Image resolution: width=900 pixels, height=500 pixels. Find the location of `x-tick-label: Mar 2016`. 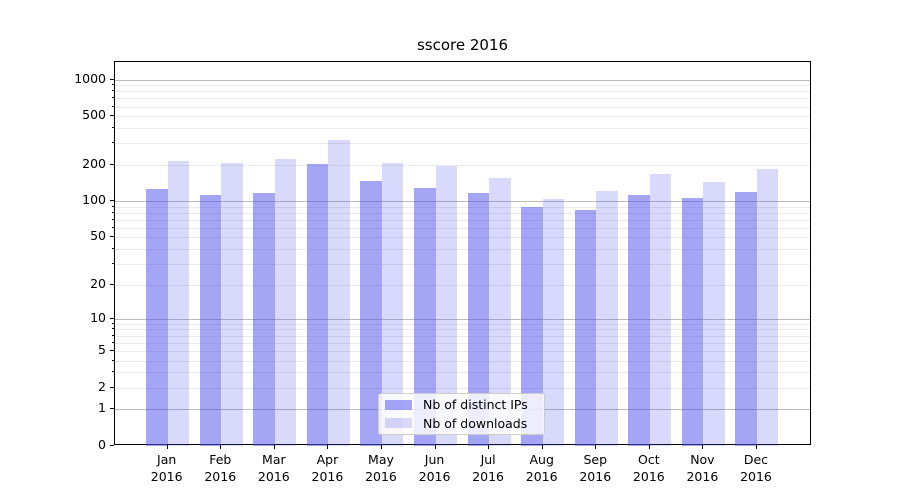

x-tick-label: Mar 2016 is located at coordinates (273, 468).